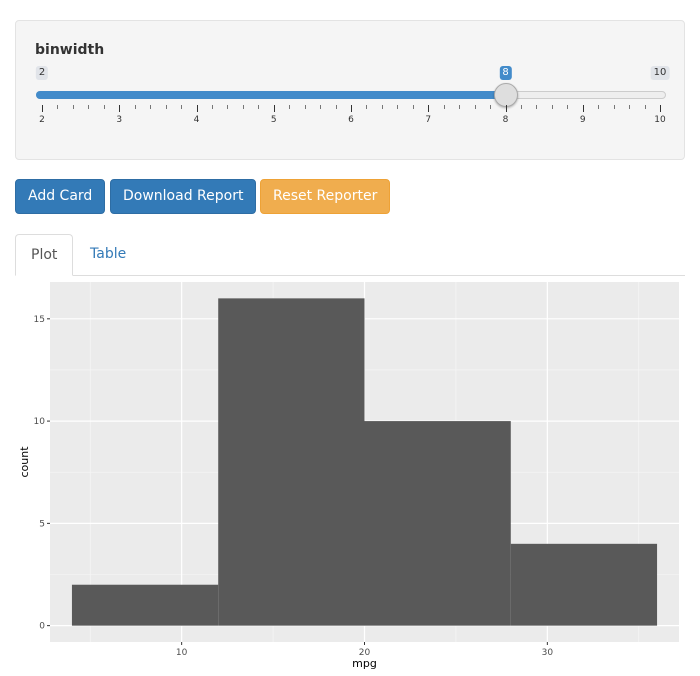 The image size is (700, 676). I want to click on download-report-button: Download Report, so click(183, 196).